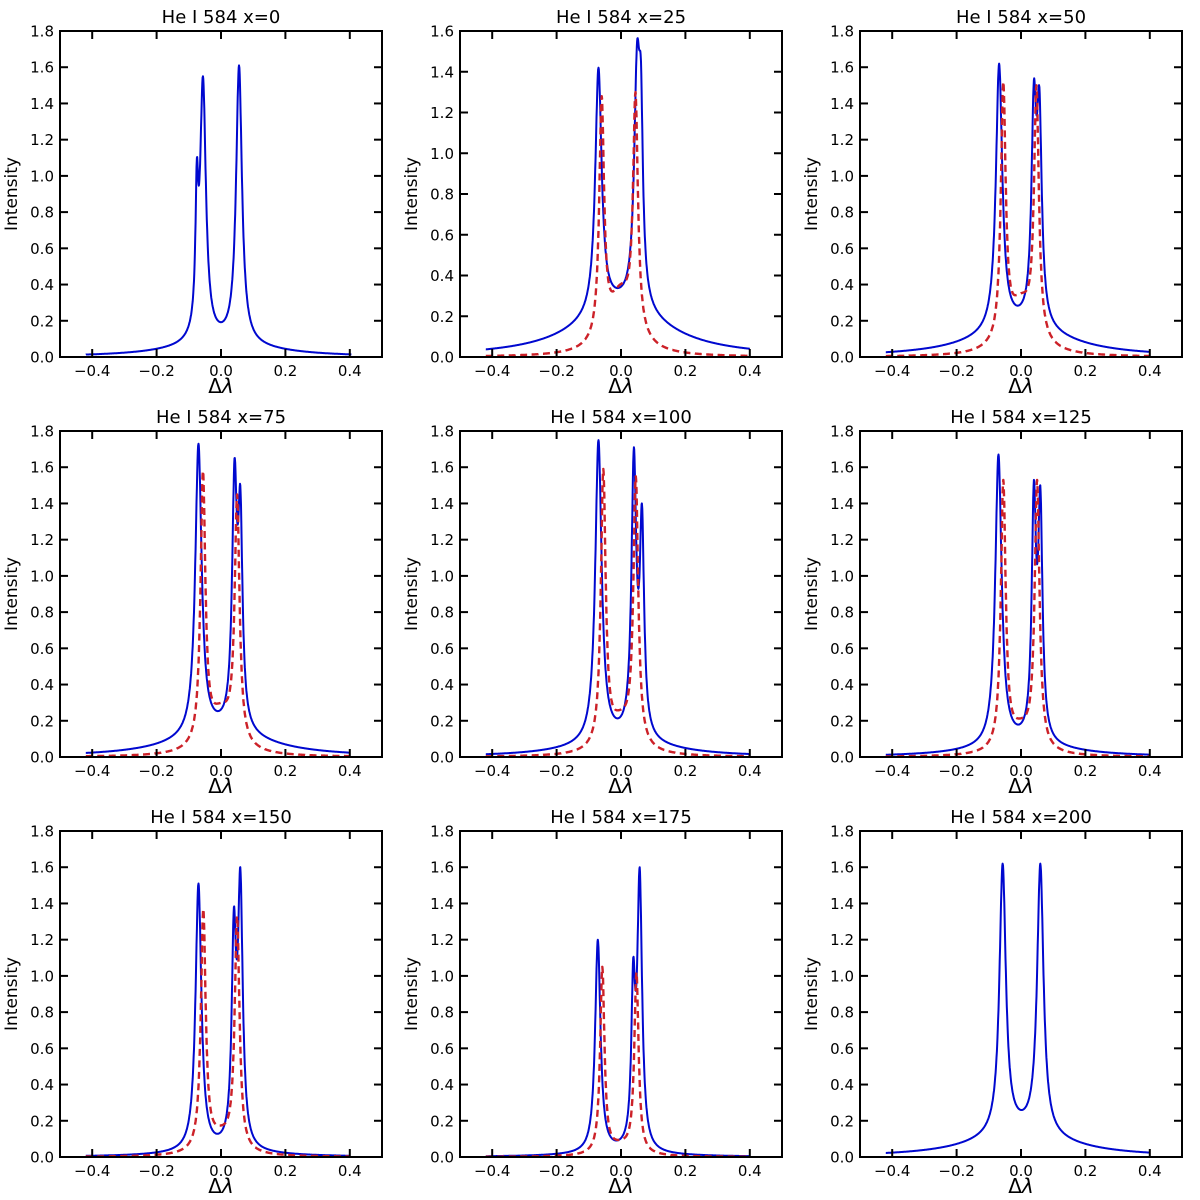 This screenshot has height=1200, width=1200. Describe the element at coordinates (621, 417) in the screenshot. I see `plot-title: He I 584 x=100` at that location.